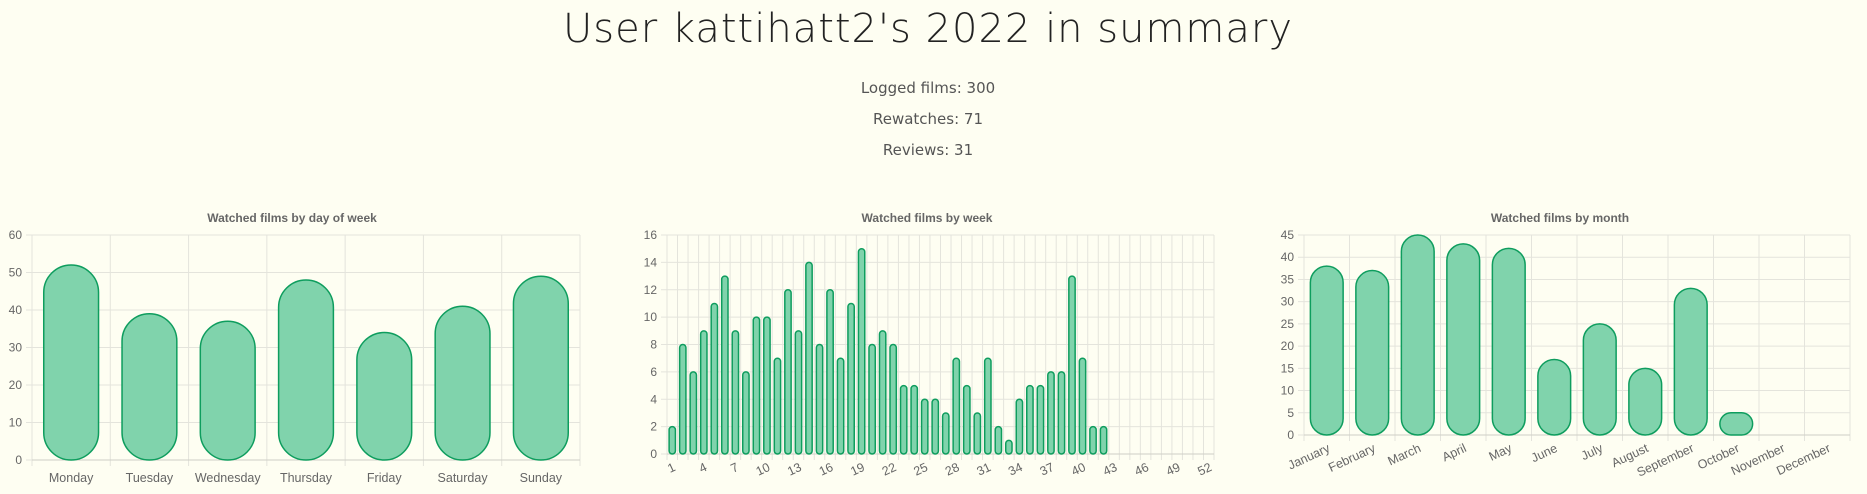 The height and width of the screenshot is (494, 1867). Describe the element at coordinates (1554, 397) in the screenshot. I see `bar-june` at that location.